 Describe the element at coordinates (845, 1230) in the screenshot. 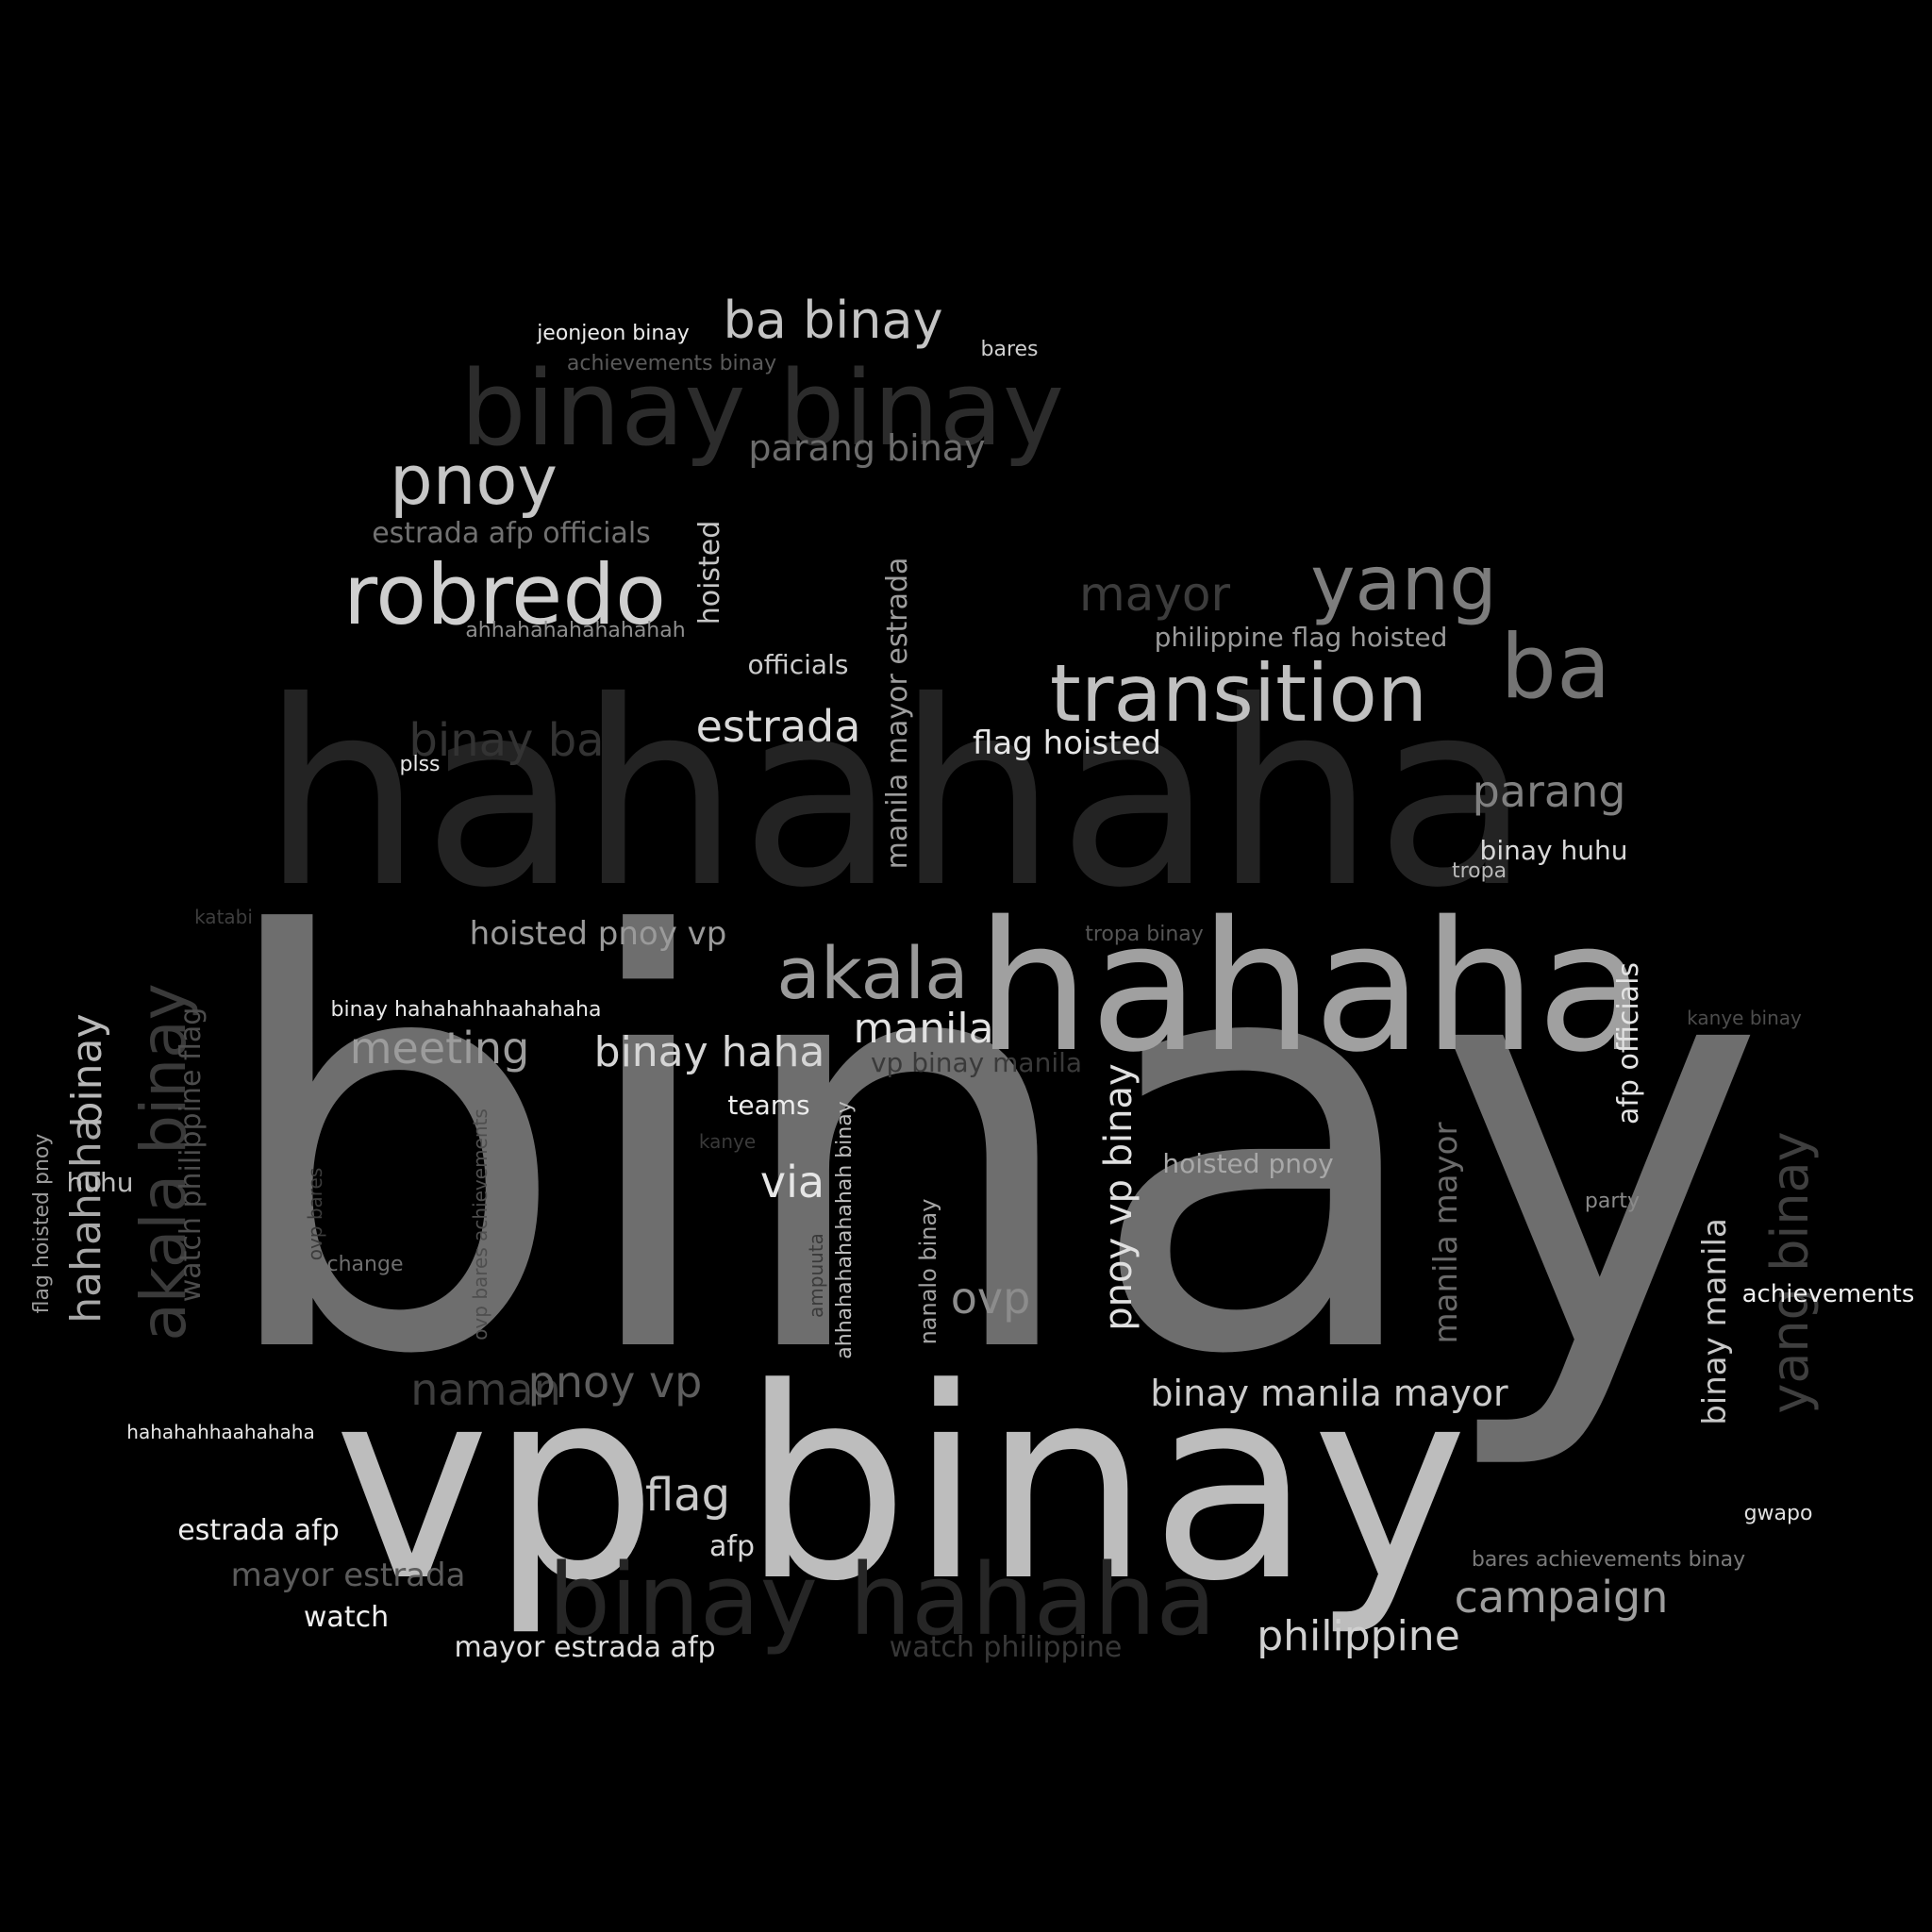

I see `word: ahhahahahahahah binay` at that location.